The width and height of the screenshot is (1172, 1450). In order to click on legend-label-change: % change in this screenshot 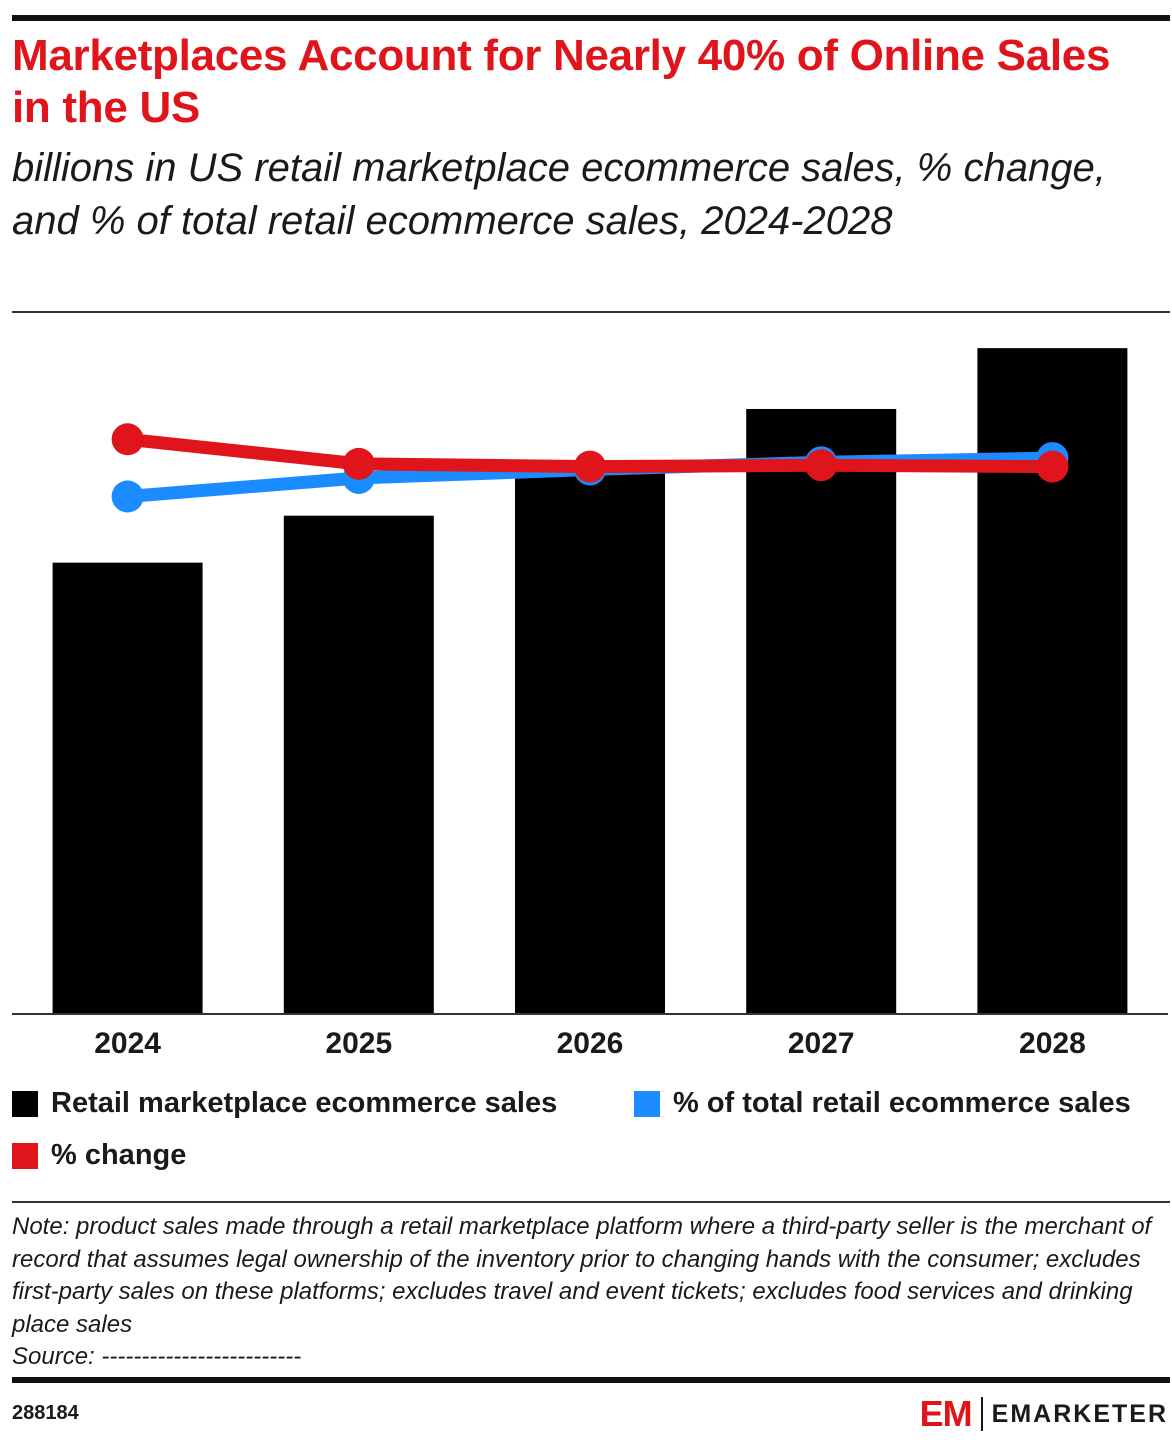, I will do `click(119, 1155)`.